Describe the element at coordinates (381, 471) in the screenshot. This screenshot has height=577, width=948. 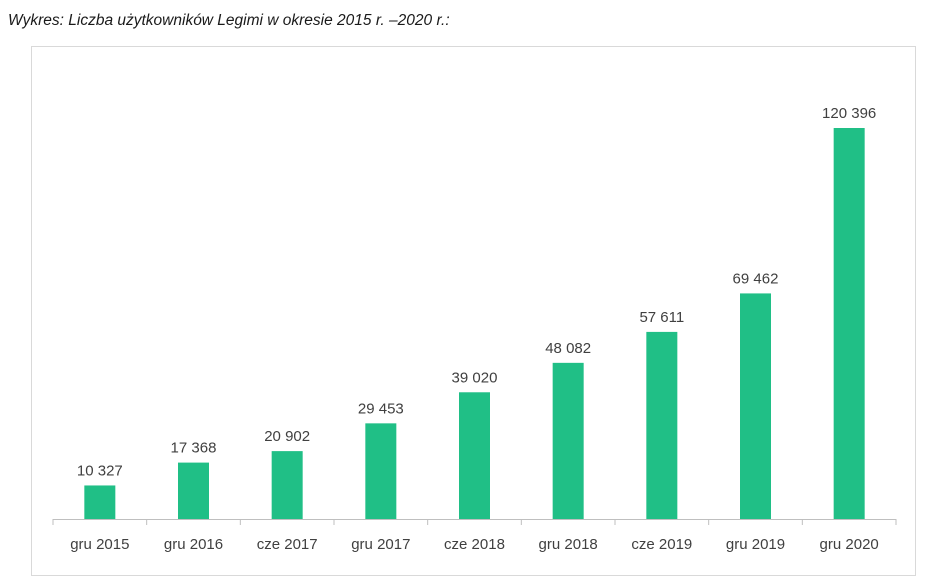
I see `bar-gru-2017` at that location.